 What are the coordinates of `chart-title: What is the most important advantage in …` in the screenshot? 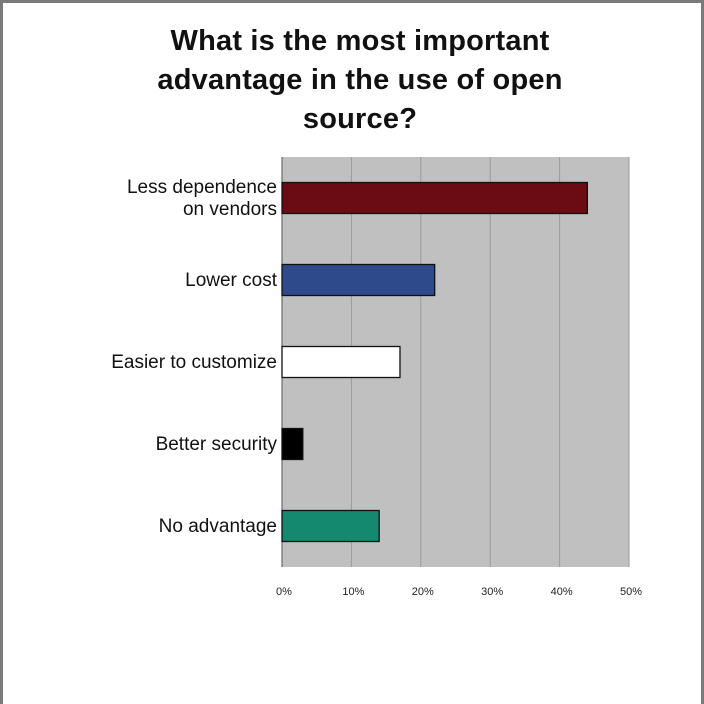 It's located at (360, 80).